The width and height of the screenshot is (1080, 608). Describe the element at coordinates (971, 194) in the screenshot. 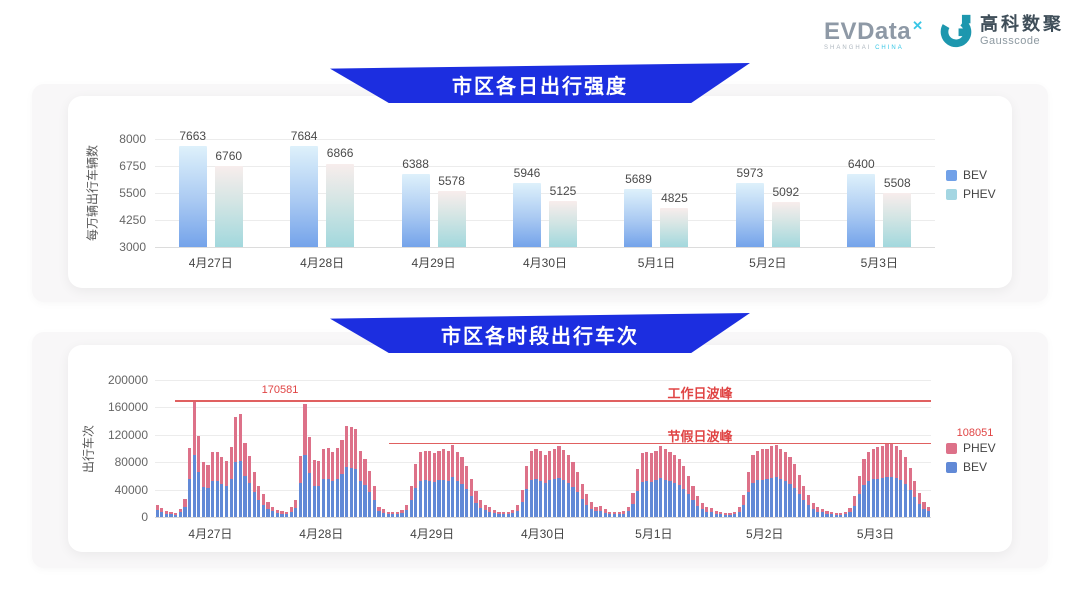

I see `legend-item-phev: PHEV` at that location.